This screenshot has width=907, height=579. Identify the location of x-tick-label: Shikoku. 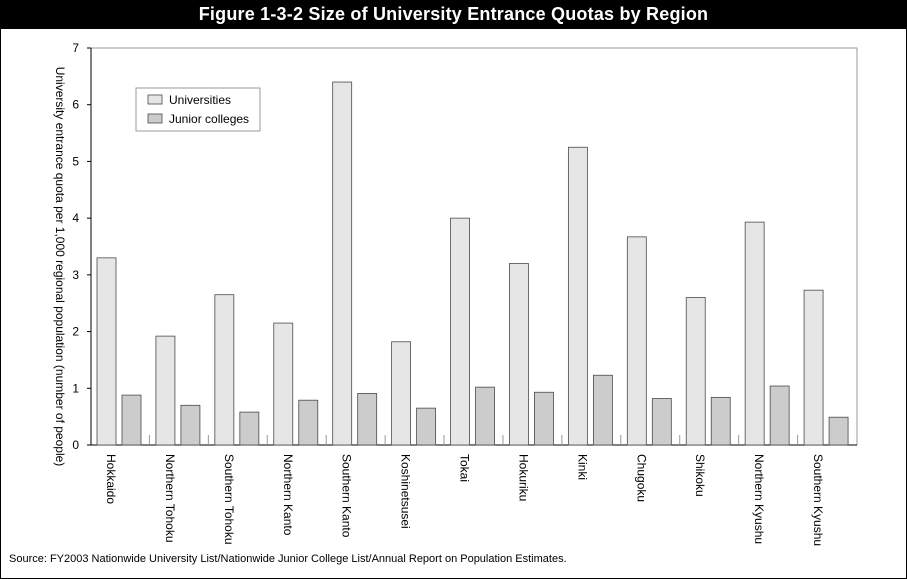
(700, 475).